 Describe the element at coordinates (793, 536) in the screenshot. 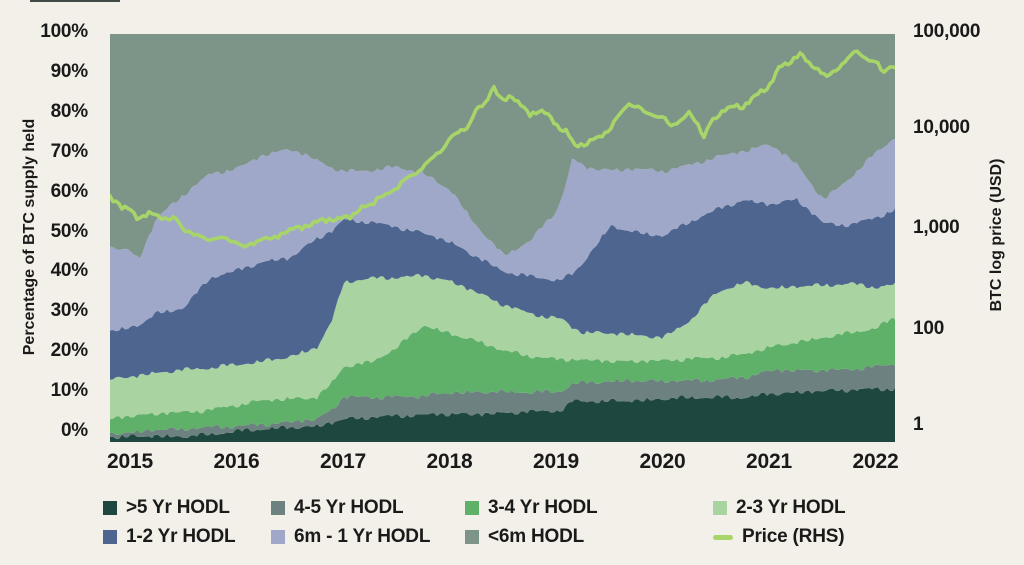

I see `legend-label: Price (RHS)` at that location.